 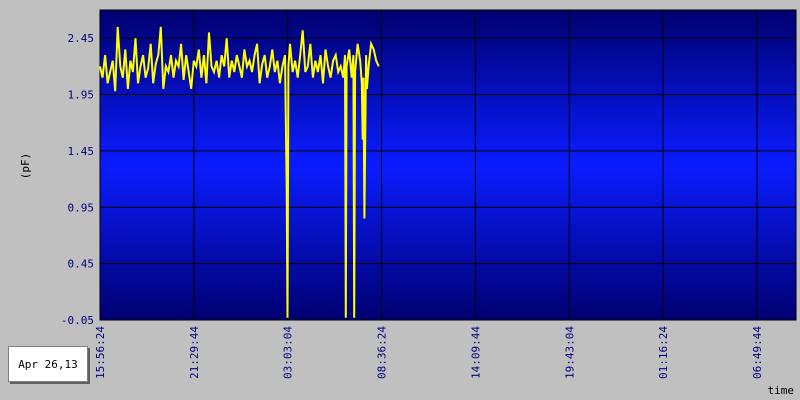 What do you see at coordinates (663, 352) in the screenshot?
I see `x-tick-label: 01:16:24` at bounding box center [663, 352].